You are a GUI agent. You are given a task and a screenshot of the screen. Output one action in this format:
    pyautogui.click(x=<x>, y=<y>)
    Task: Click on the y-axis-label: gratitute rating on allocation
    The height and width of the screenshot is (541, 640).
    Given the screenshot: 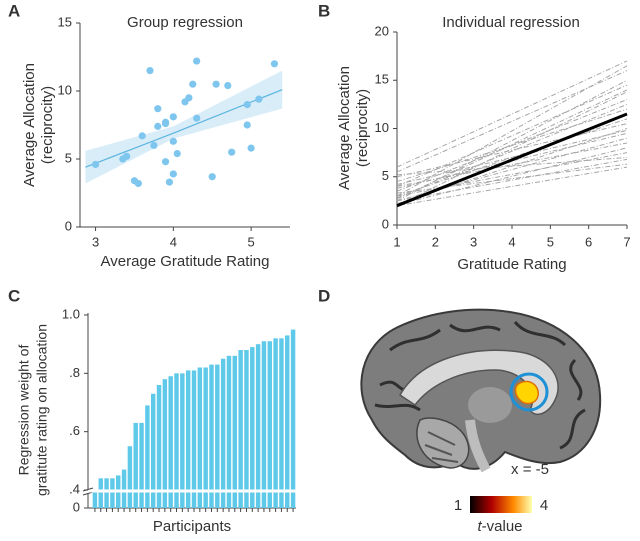 What is the action you would take?
    pyautogui.click(x=42, y=410)
    